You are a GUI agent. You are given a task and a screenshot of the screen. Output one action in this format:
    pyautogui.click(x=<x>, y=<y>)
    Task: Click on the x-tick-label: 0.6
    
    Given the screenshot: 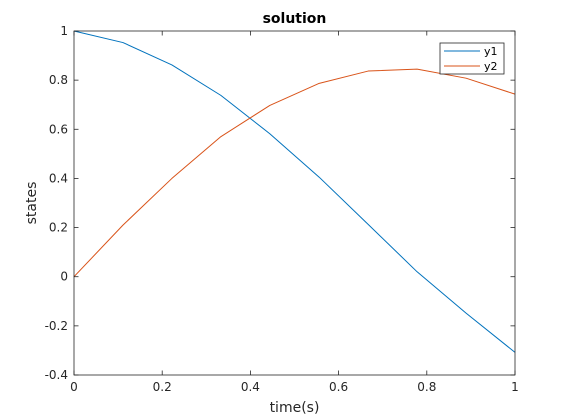 What is the action you would take?
    pyautogui.click(x=338, y=387)
    